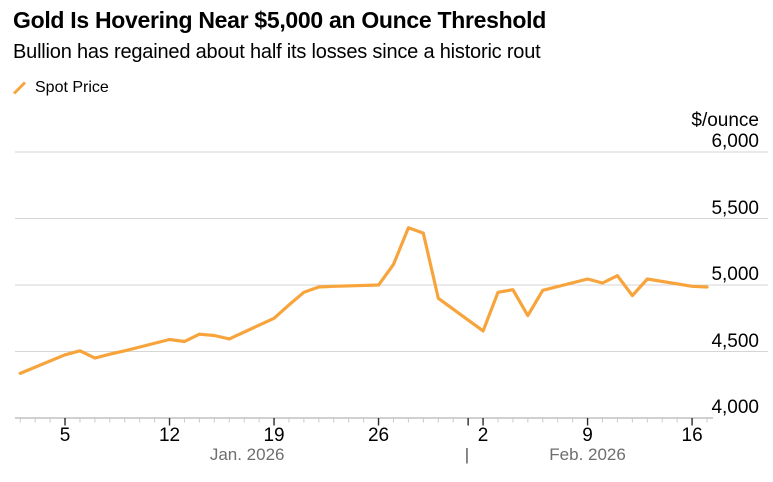  I want to click on y-tick-label-5000: 5,000, so click(735, 274).